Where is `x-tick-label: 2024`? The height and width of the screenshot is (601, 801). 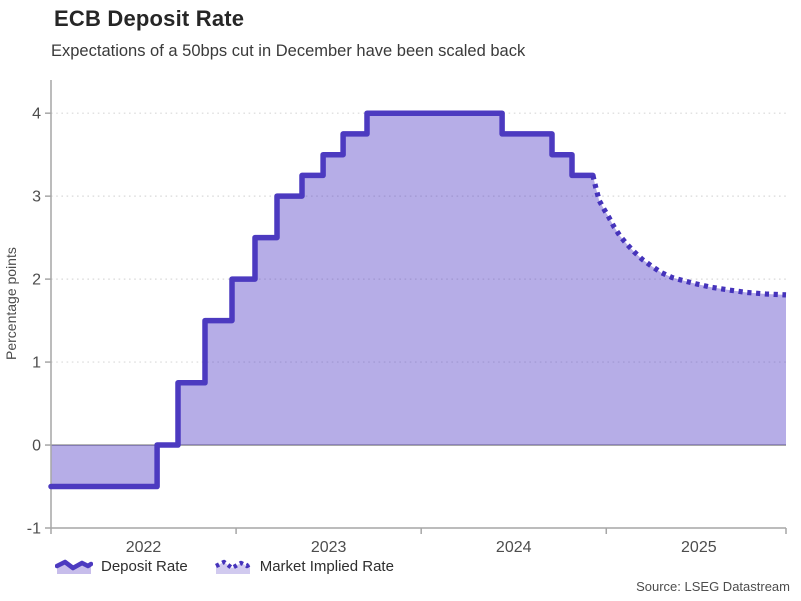 x-tick-label: 2024 is located at coordinates (514, 547).